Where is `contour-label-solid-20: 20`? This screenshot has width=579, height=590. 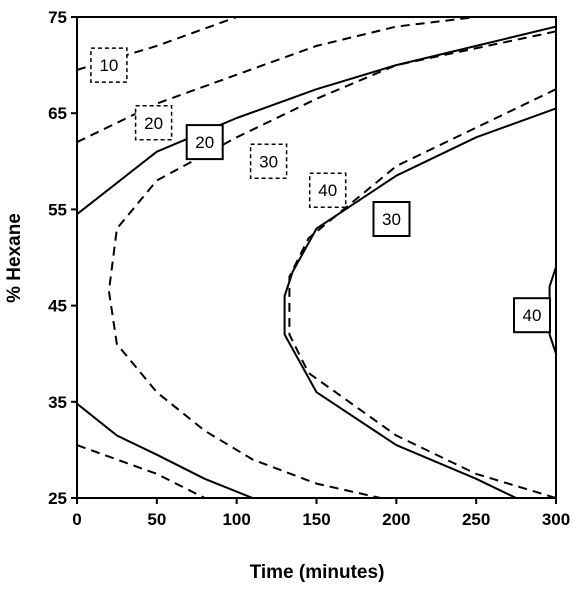
contour-label-solid-20: 20 is located at coordinates (204, 142).